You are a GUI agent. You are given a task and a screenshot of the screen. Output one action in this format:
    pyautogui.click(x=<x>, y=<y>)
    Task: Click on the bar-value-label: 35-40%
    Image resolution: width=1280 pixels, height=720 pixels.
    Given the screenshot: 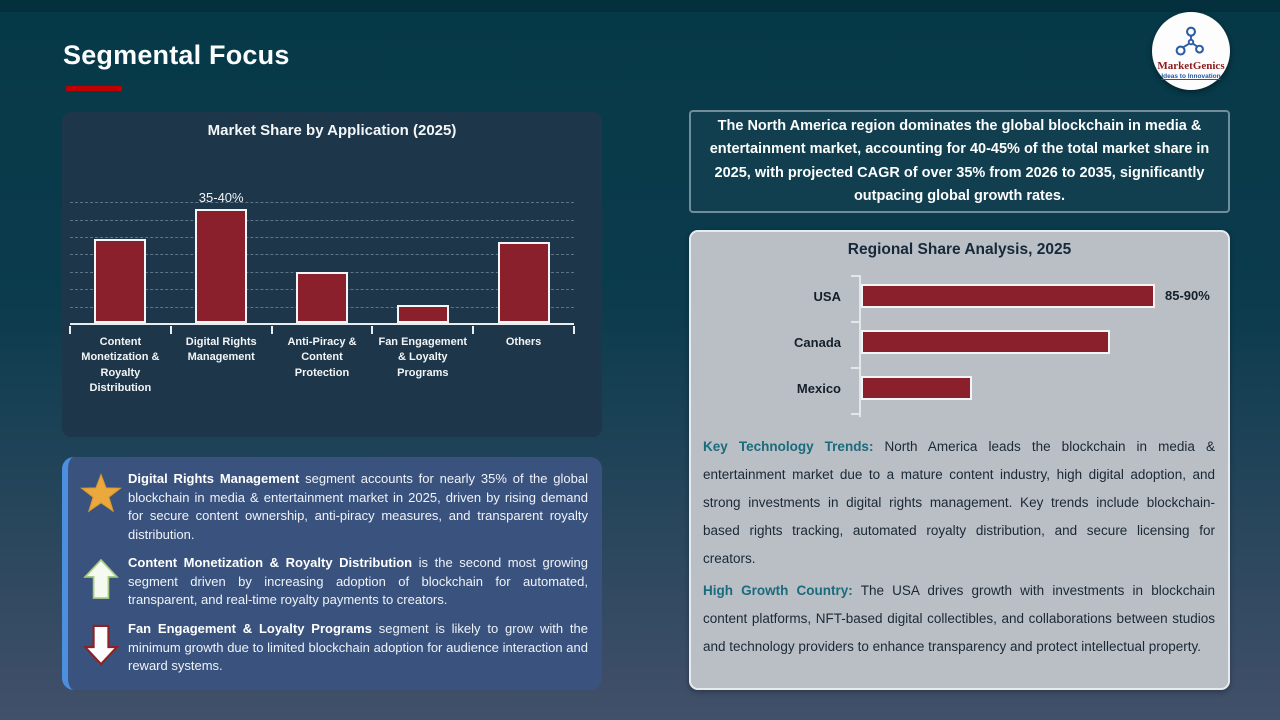 What is the action you would take?
    pyautogui.click(x=221, y=197)
    